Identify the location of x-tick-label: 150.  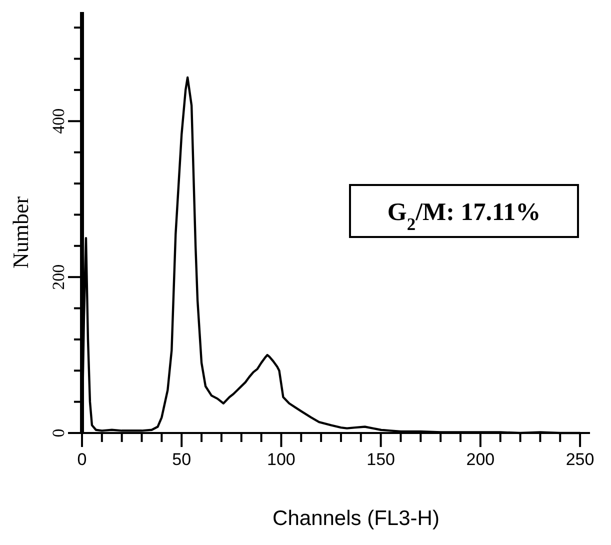
(381, 459).